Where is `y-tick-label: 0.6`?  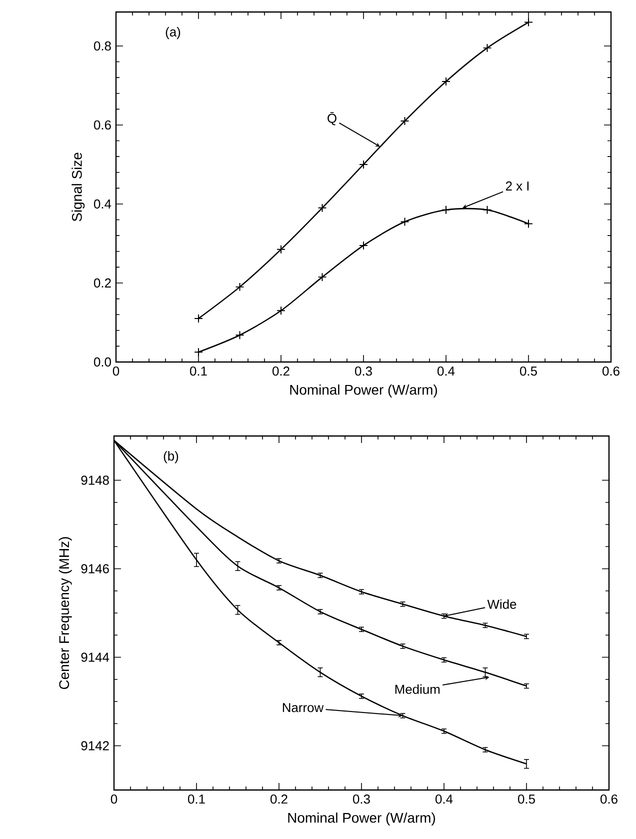 y-tick-label: 0.6 is located at coordinates (102, 125).